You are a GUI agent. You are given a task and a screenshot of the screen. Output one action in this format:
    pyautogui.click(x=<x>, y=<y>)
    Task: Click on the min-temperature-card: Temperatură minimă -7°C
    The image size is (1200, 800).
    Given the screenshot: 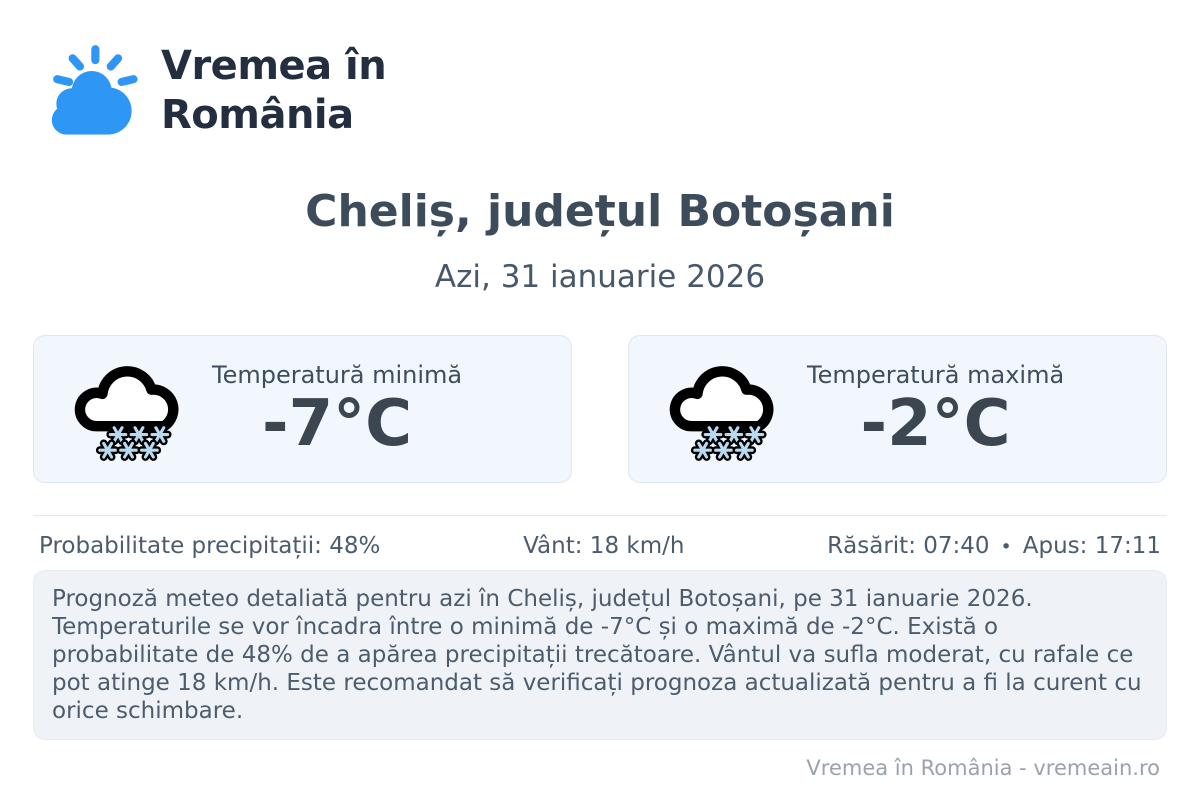 What is the action you would take?
    pyautogui.click(x=302, y=409)
    